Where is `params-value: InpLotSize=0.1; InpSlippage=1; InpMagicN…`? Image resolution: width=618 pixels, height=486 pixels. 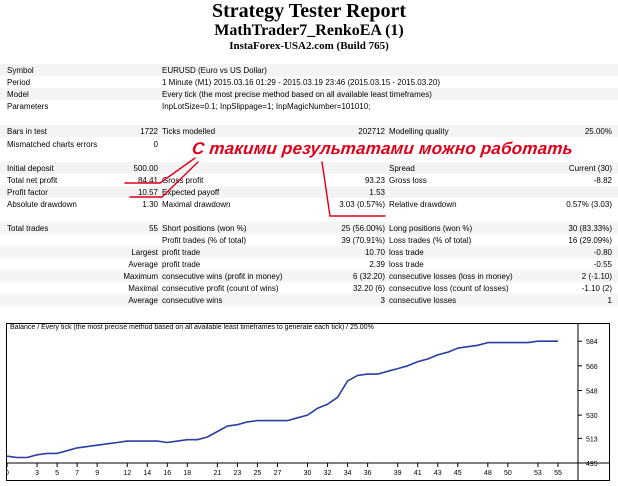 params-value: InpLotSize=0.1; InpSlippage=1; InpMagicN… is located at coordinates (266, 106).